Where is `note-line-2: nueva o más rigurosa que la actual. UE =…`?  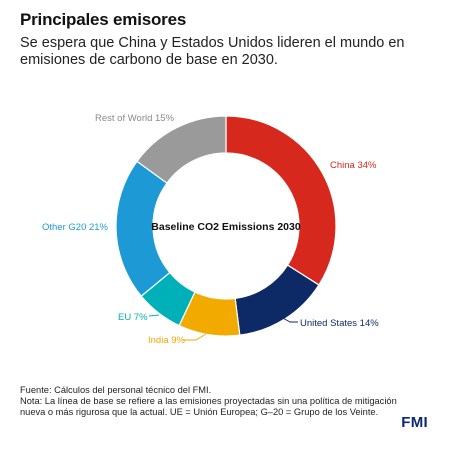
note-line-2: nueva o más rigurosa que la actual. UE =… is located at coordinates (199, 412).